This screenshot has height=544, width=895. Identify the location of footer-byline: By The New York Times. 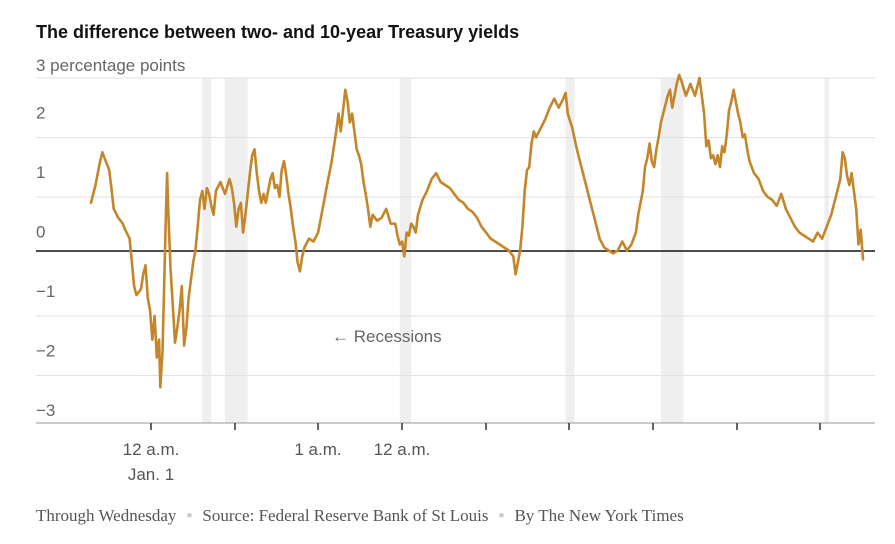
(599, 515).